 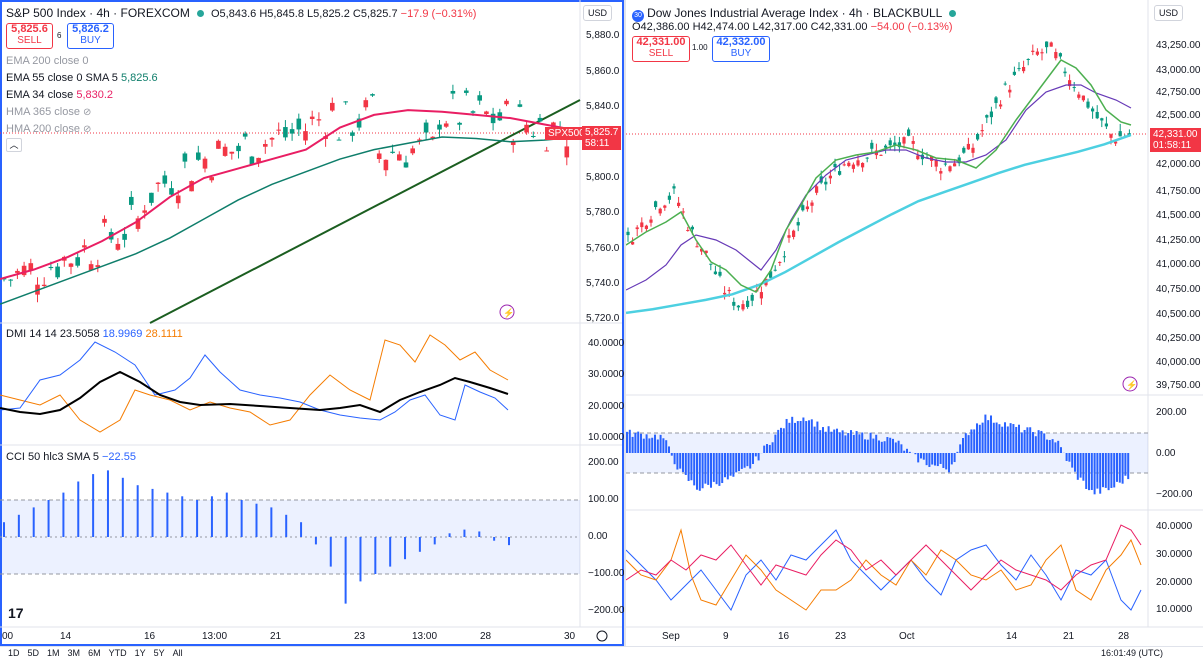 I want to click on right-buy-button: 42,332.00 BUY, so click(x=741, y=49).